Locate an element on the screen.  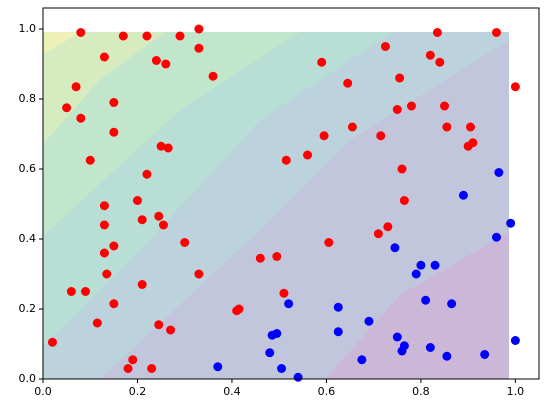
x-tick-label: 0.0 is located at coordinates (43, 391).